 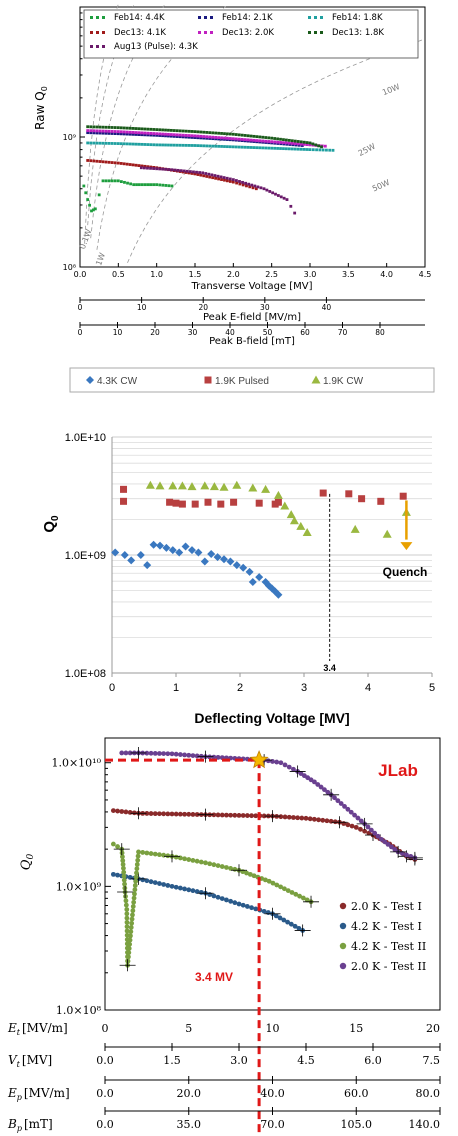 I want to click on p3-extra-axis-unit: [MV], so click(x=37, y=1060).